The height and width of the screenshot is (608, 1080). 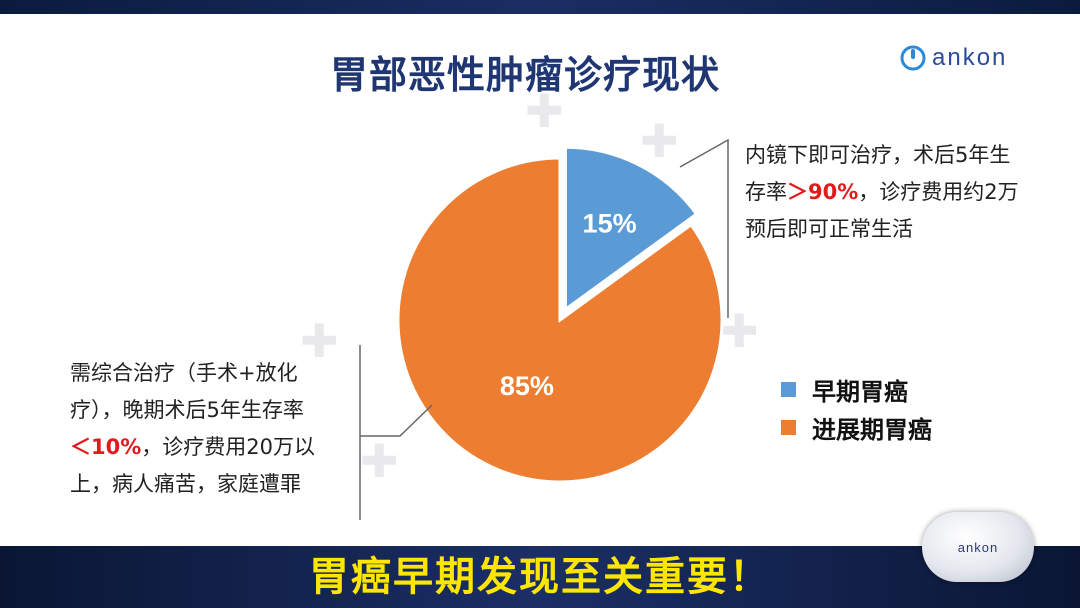 I want to click on logo-icon, so click(x=913, y=58).